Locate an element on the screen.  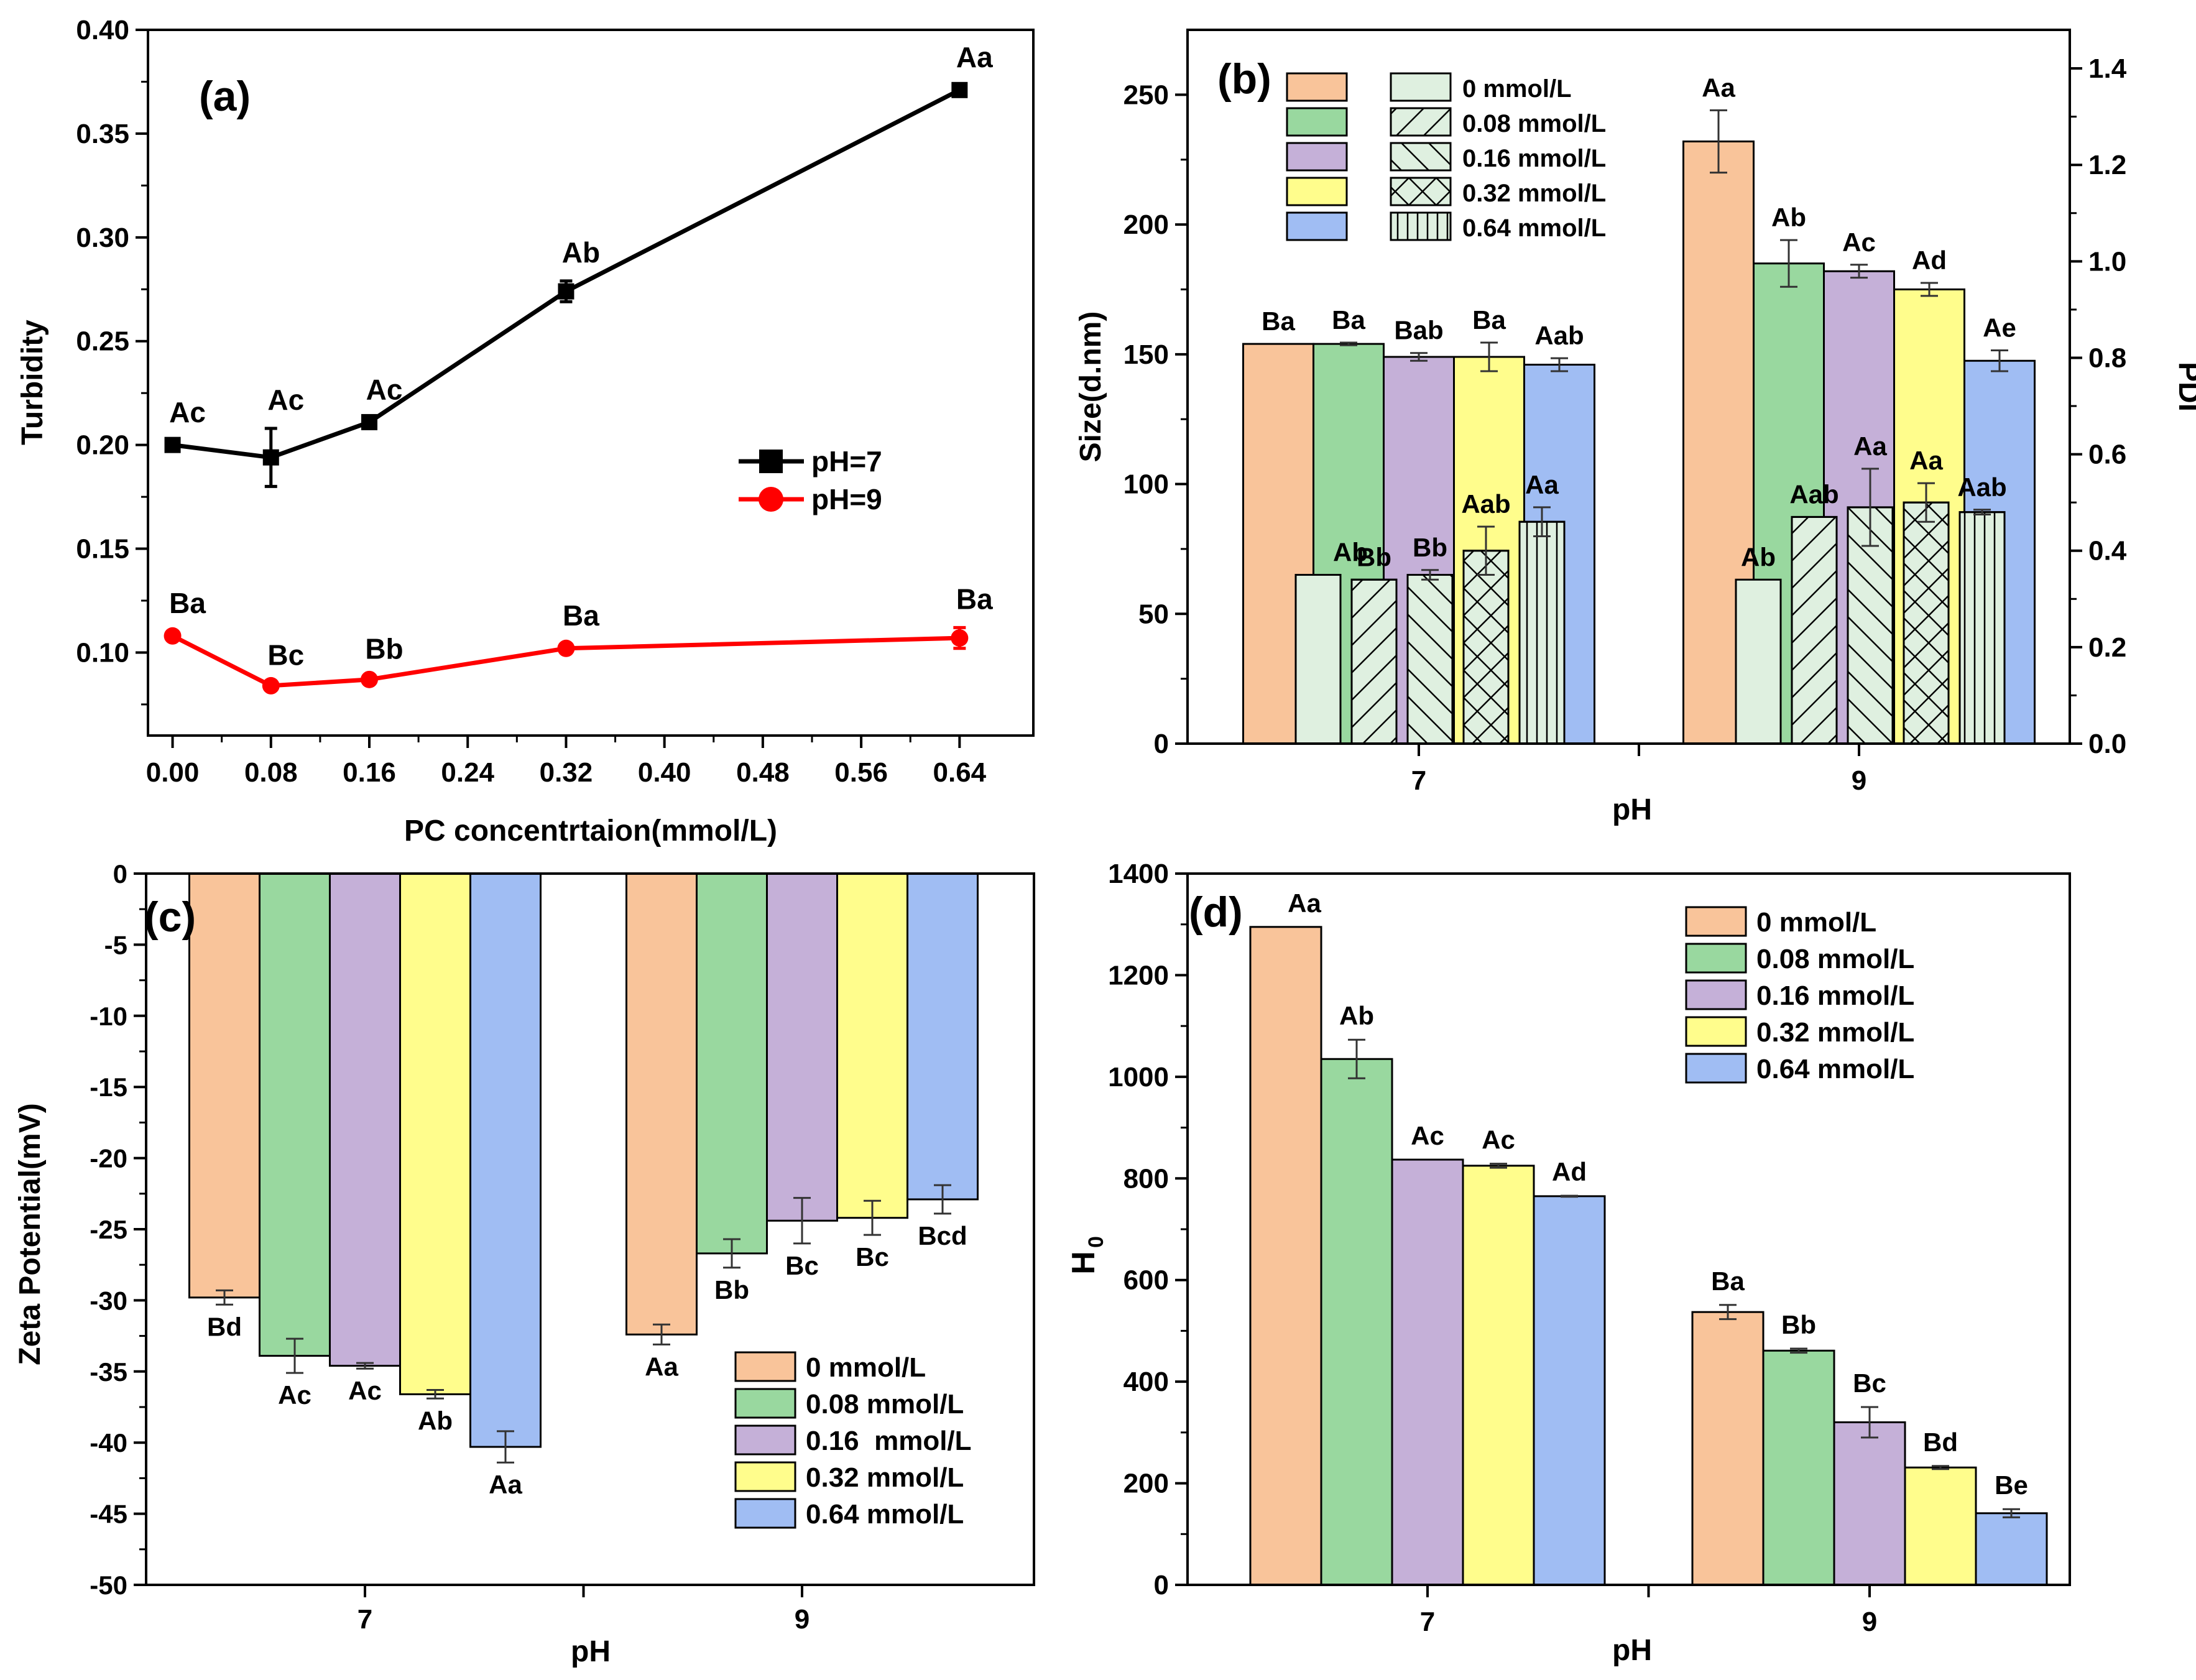
c-y-tick-label: -10 is located at coordinates (108, 1016).